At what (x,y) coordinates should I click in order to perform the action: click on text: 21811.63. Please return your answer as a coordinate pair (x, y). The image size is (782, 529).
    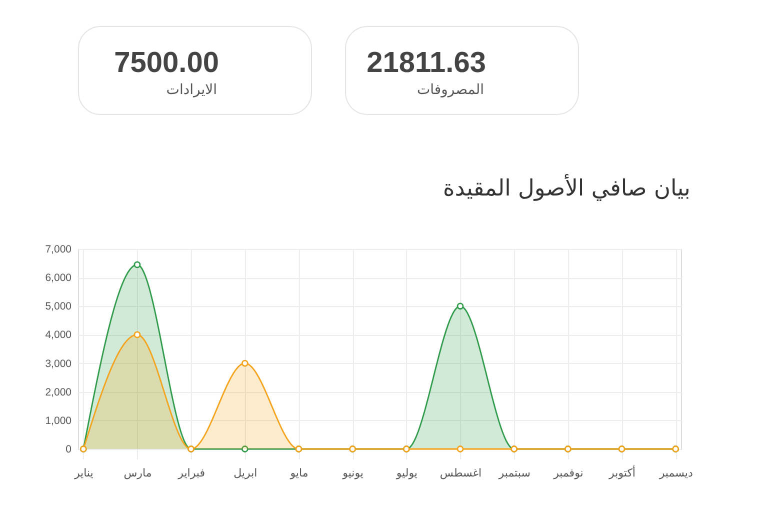
    Looking at the image, I should click on (426, 63).